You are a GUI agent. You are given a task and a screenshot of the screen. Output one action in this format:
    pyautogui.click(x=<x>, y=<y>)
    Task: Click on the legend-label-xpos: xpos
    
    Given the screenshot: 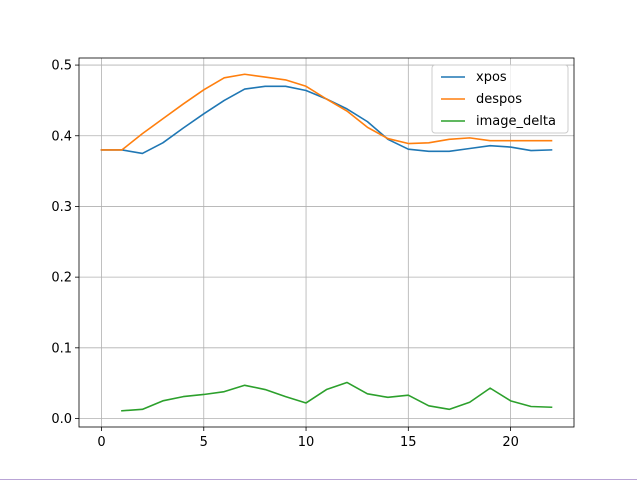 What is the action you would take?
    pyautogui.click(x=491, y=77)
    